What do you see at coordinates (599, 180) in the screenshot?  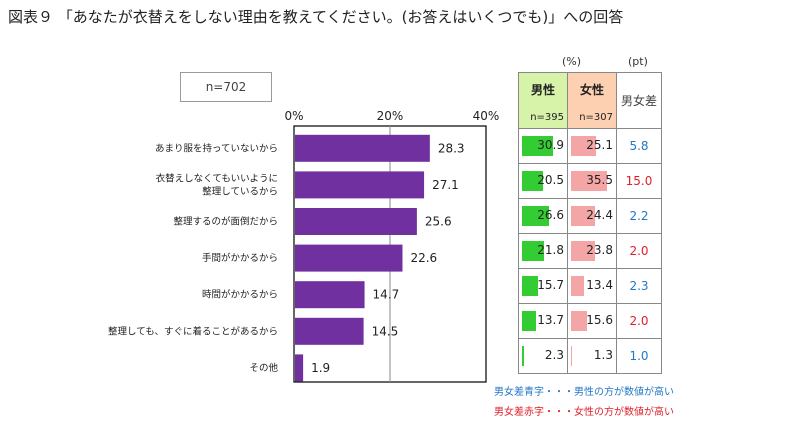 I see `female-value: 35.5` at bounding box center [599, 180].